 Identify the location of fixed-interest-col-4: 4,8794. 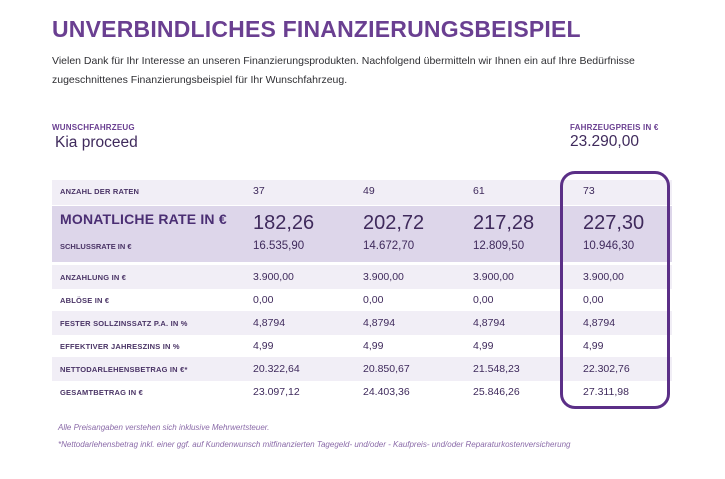
(599, 323).